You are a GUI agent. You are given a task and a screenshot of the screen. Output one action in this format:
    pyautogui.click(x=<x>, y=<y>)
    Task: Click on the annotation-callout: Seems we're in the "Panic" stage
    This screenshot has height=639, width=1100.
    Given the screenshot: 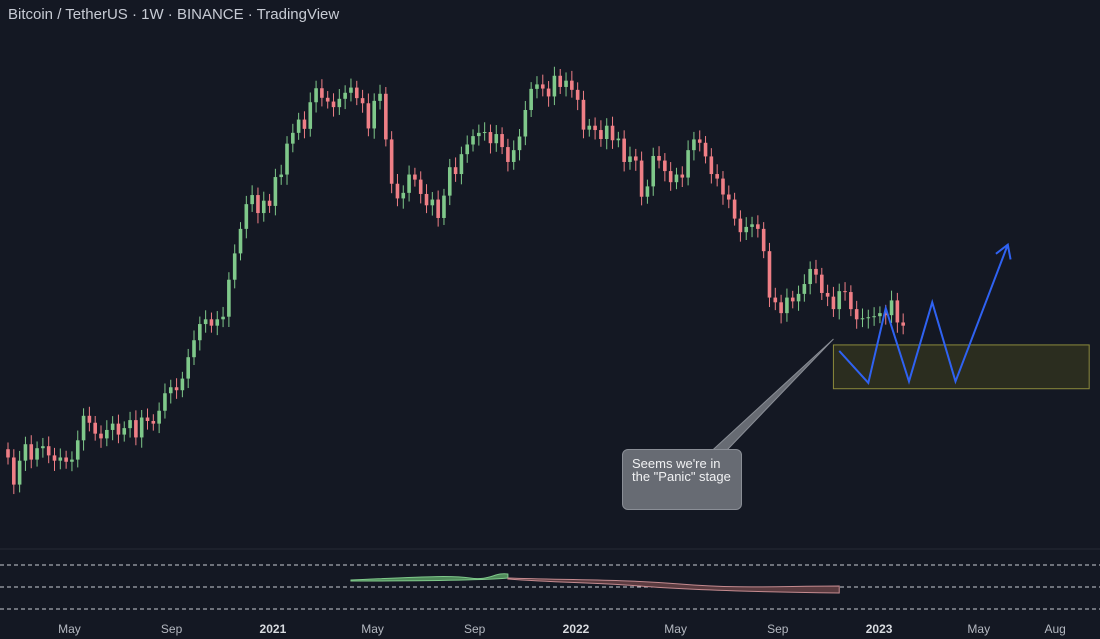 What is the action you would take?
    pyautogui.click(x=682, y=479)
    